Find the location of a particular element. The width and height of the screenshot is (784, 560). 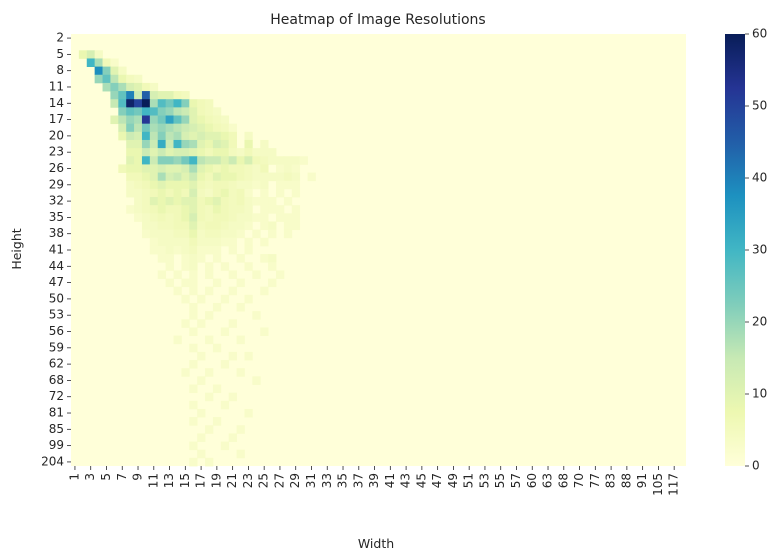

x-tick-label: 105 is located at coordinates (658, 484).